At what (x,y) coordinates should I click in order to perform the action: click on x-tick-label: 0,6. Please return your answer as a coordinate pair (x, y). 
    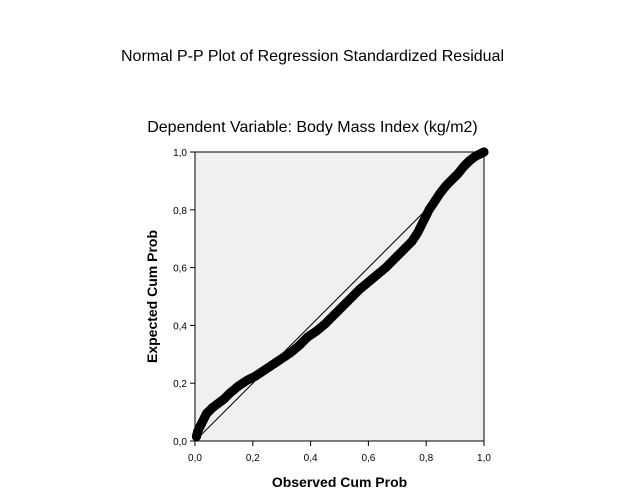
    Looking at the image, I should click on (368, 458).